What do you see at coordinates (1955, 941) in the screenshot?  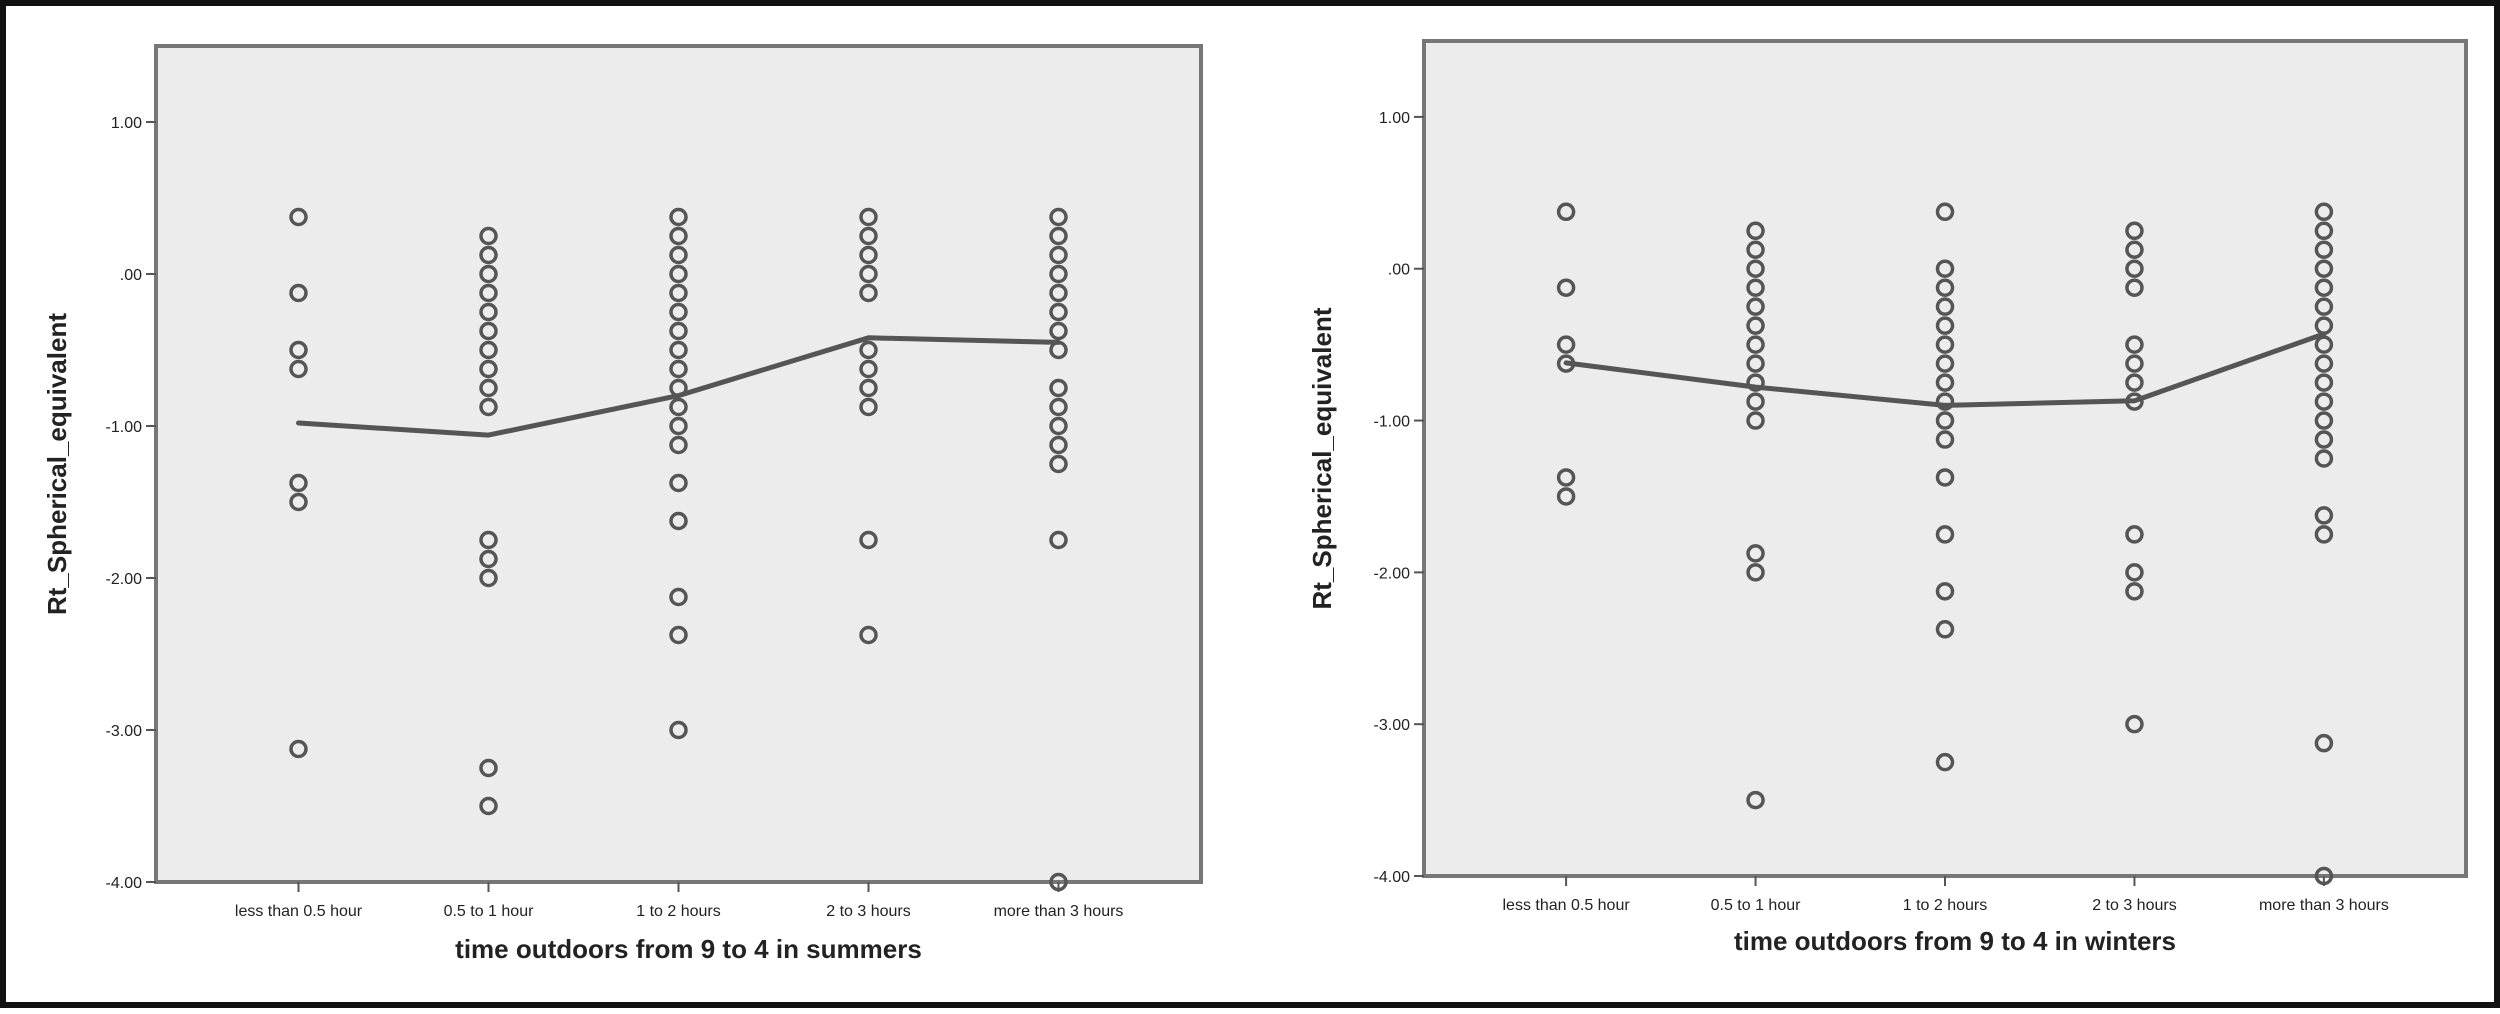 I see `x-axis-title: time outdoors from 9 to 4 in winters` at bounding box center [1955, 941].